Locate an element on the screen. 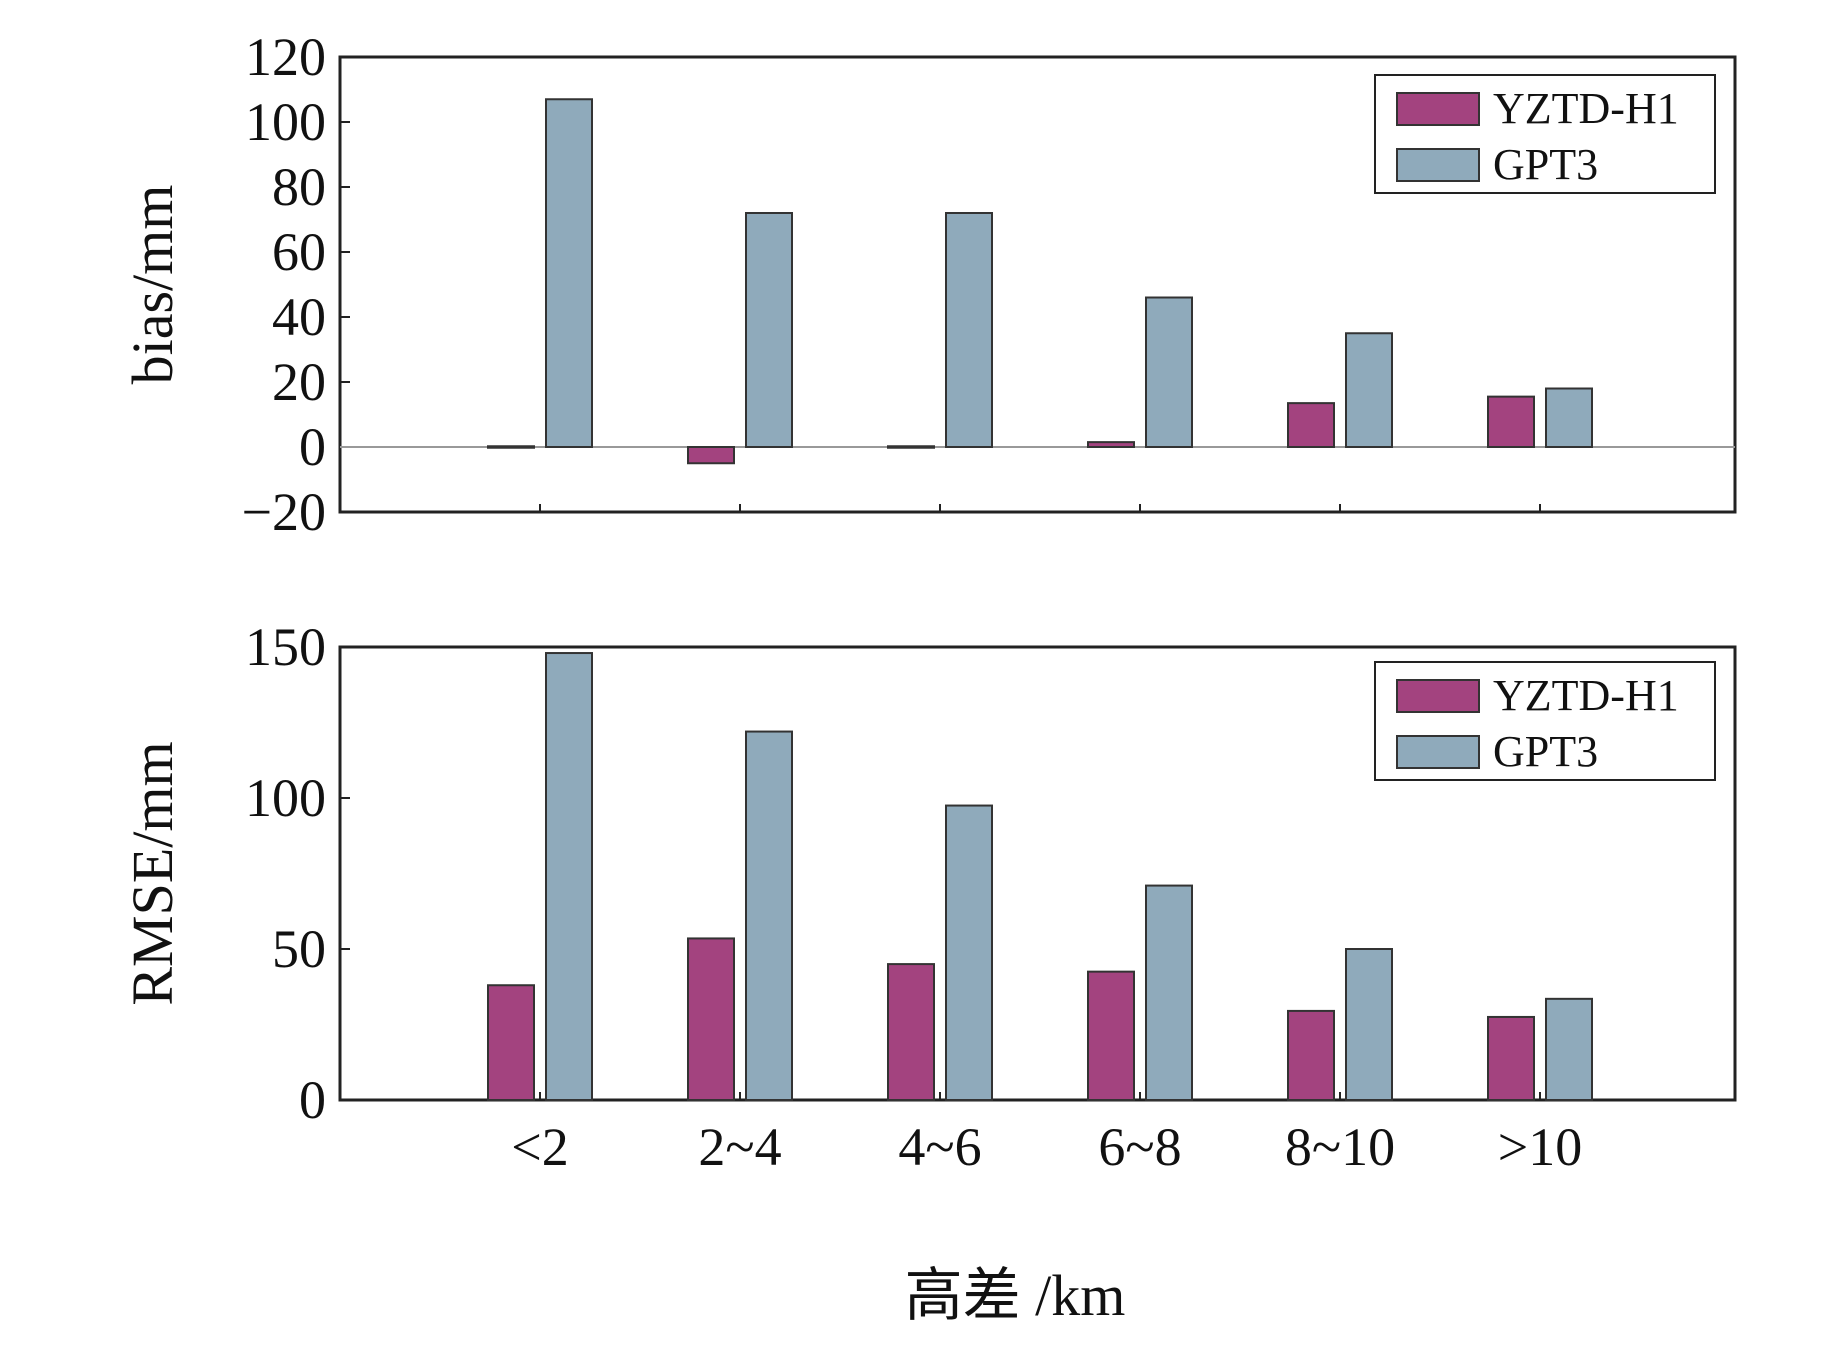 This screenshot has height=1346, width=1843. y-tick-label: 150 is located at coordinates (285, 647).